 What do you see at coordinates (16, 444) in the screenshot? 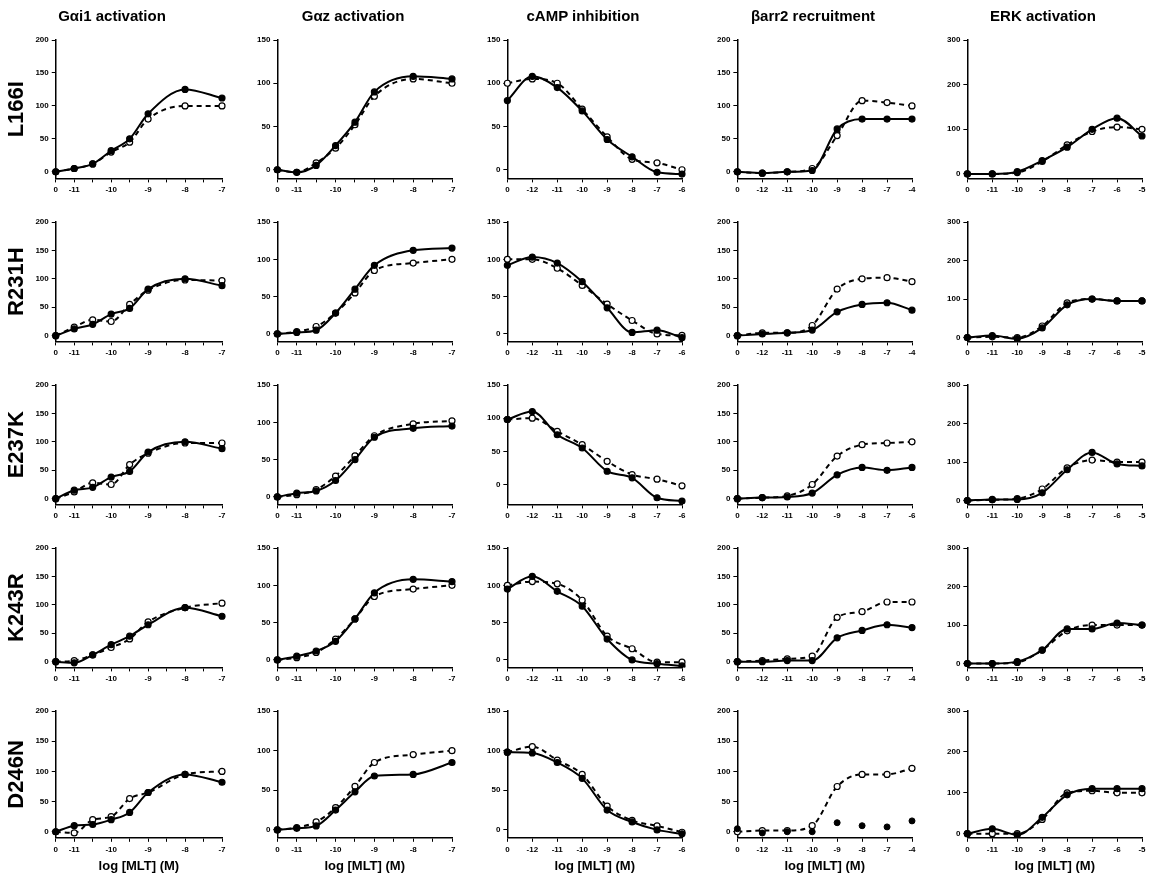
I see `y-axis-title: E237K` at bounding box center [16, 444].